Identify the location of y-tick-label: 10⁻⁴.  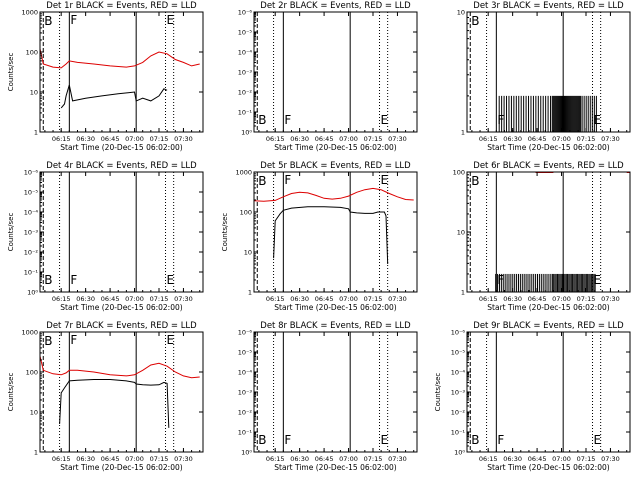
(31, 213).